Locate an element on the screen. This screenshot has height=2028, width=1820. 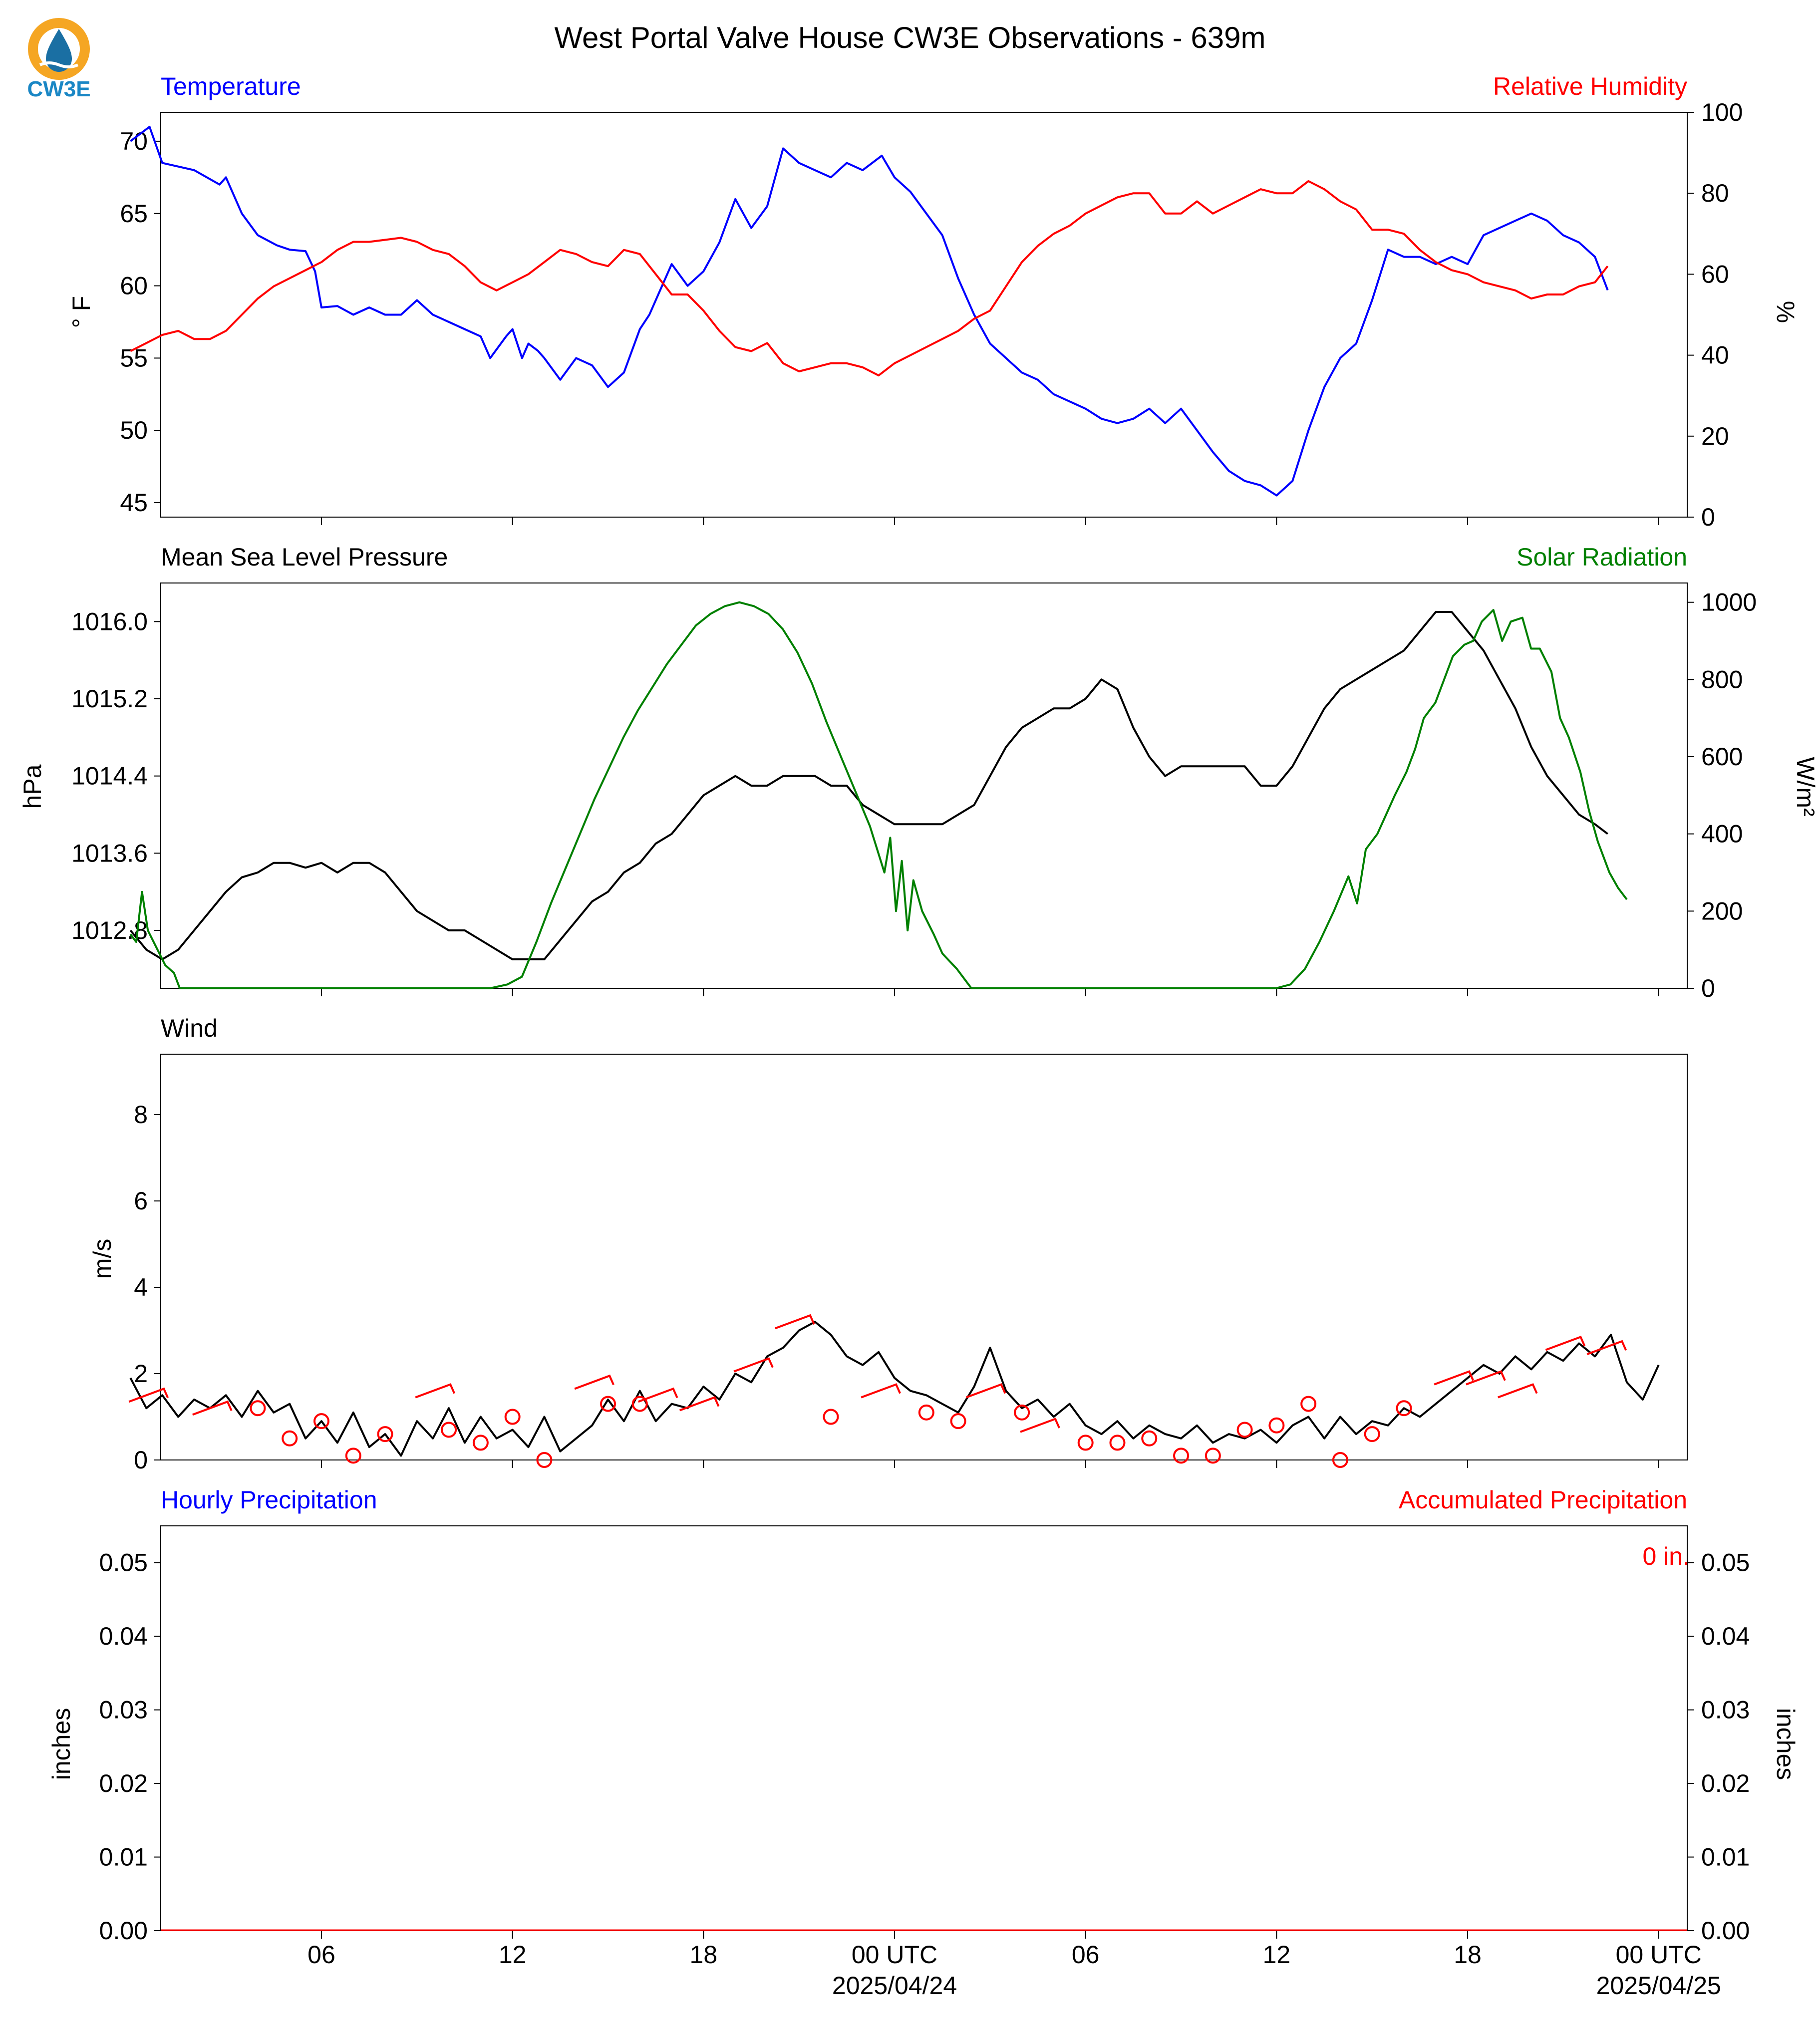
ylabel-left: hPa is located at coordinates (32, 786).